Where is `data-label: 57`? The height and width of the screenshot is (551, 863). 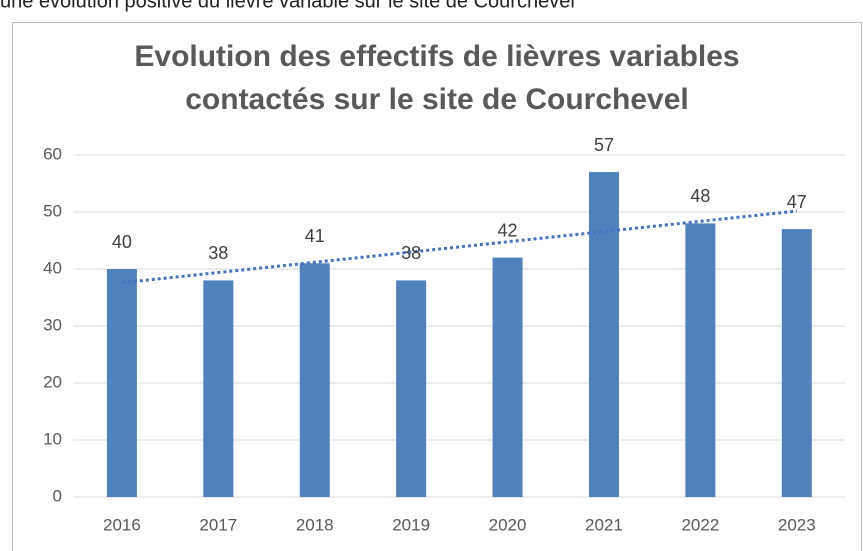
data-label: 57 is located at coordinates (604, 145).